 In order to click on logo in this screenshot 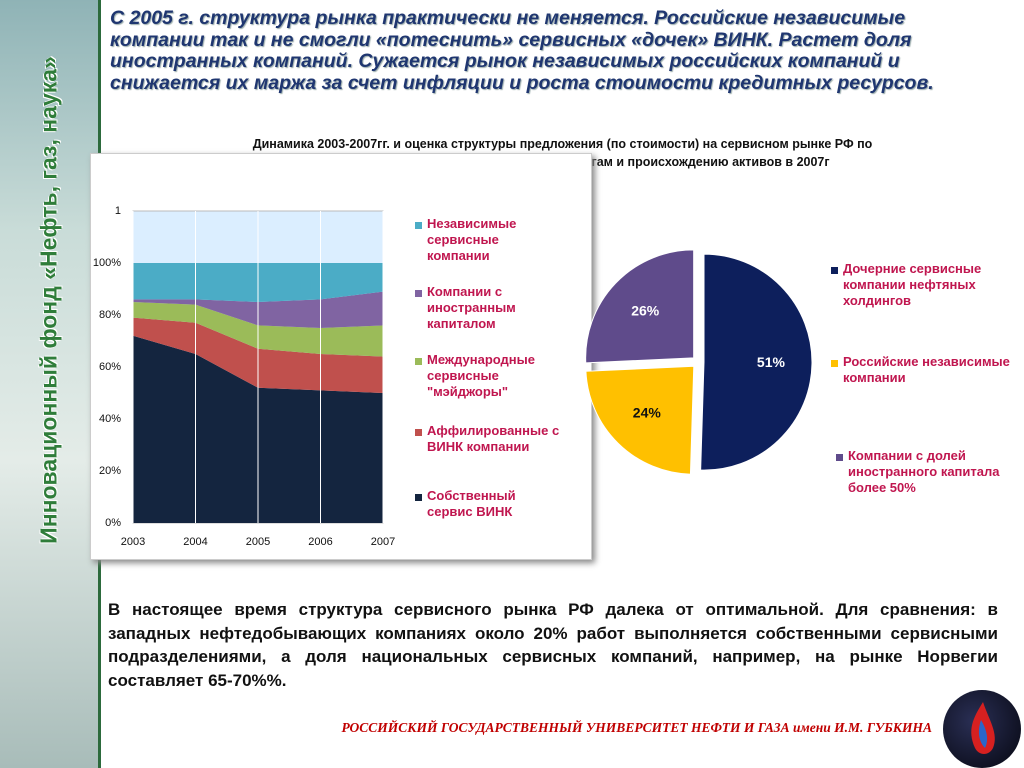, I will do `click(982, 729)`.